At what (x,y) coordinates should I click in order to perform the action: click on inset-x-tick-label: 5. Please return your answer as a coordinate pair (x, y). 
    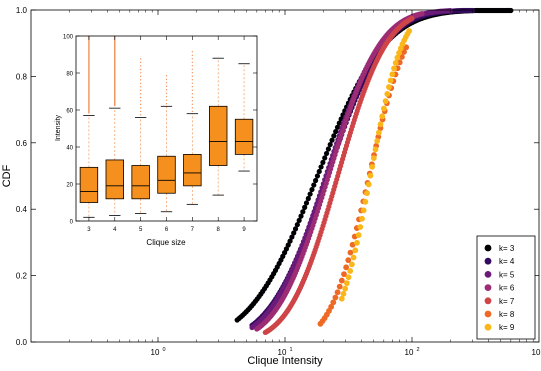
    Looking at the image, I should click on (141, 230).